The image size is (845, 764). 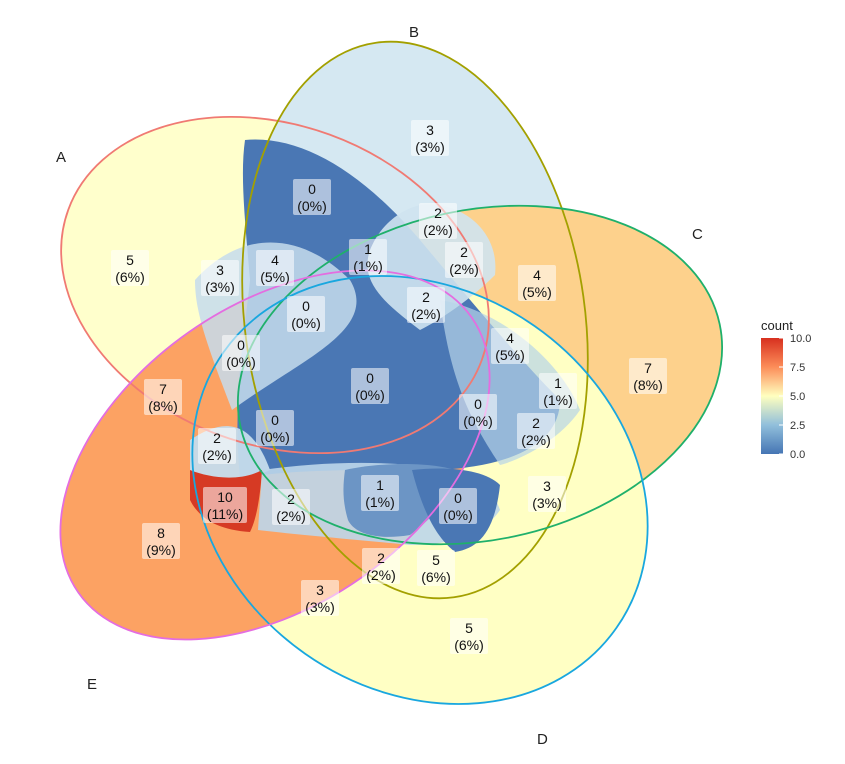 I want to click on region-label-ae2: 10(11%), so click(x=225, y=505).